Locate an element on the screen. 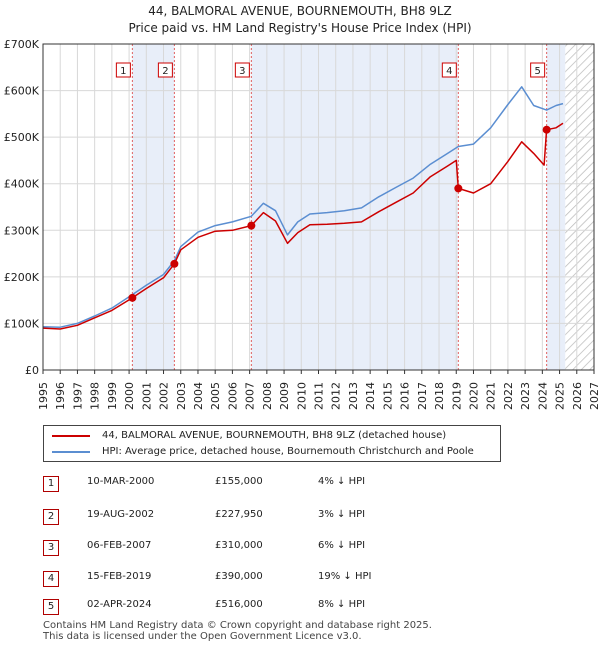 The height and width of the screenshot is (650, 600). x-tick-label: 2006 is located at coordinates (232, 396).